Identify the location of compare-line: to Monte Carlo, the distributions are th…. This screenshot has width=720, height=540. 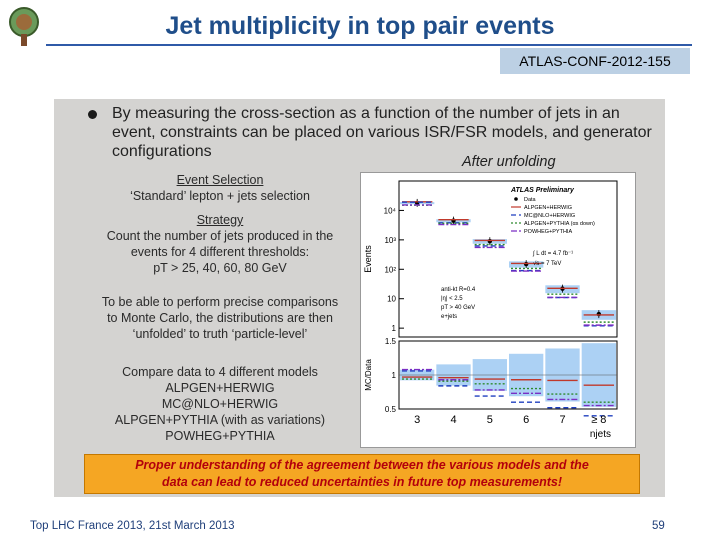
(220, 318).